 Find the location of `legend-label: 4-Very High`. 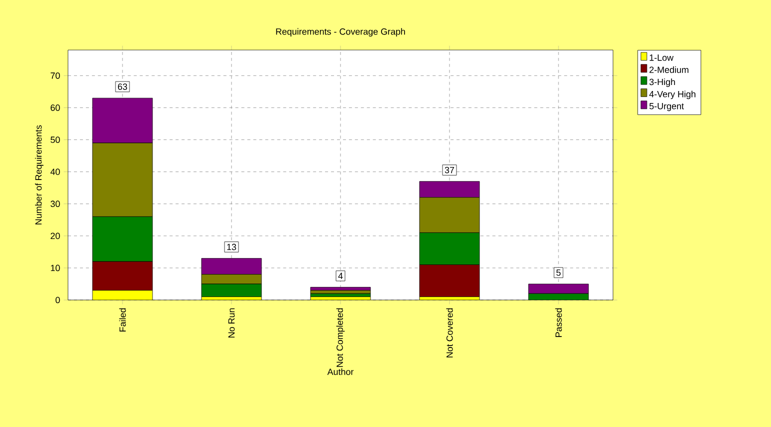

legend-label: 4-Very High is located at coordinates (672, 95).